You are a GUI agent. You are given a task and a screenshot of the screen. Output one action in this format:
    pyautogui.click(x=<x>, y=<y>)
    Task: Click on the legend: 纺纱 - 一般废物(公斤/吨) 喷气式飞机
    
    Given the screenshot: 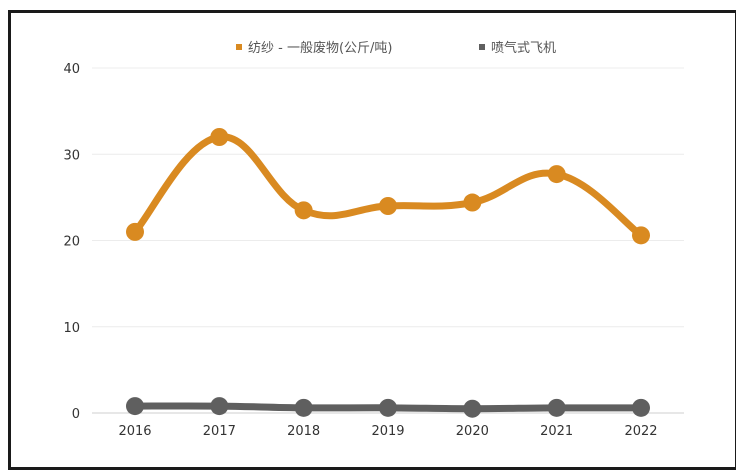 What is the action you would take?
    pyautogui.click(x=396, y=48)
    